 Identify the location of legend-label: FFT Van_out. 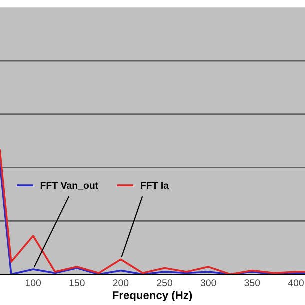
(69, 186).